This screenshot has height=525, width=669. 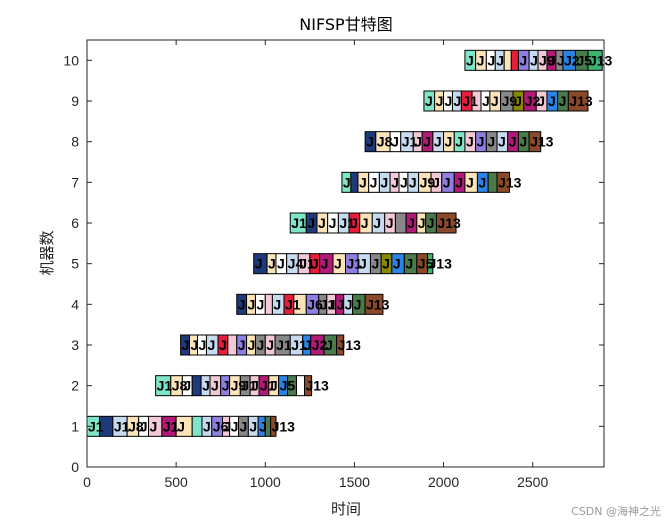 What do you see at coordinates (532, 482) in the screenshot?
I see `x-tick-label: 2500` at bounding box center [532, 482].